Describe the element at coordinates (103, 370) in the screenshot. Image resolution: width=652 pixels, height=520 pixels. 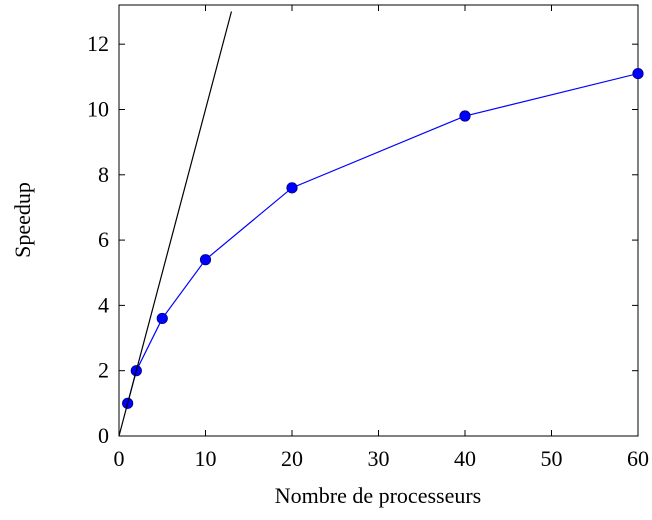
I see `y-tick-label: 2` at that location.